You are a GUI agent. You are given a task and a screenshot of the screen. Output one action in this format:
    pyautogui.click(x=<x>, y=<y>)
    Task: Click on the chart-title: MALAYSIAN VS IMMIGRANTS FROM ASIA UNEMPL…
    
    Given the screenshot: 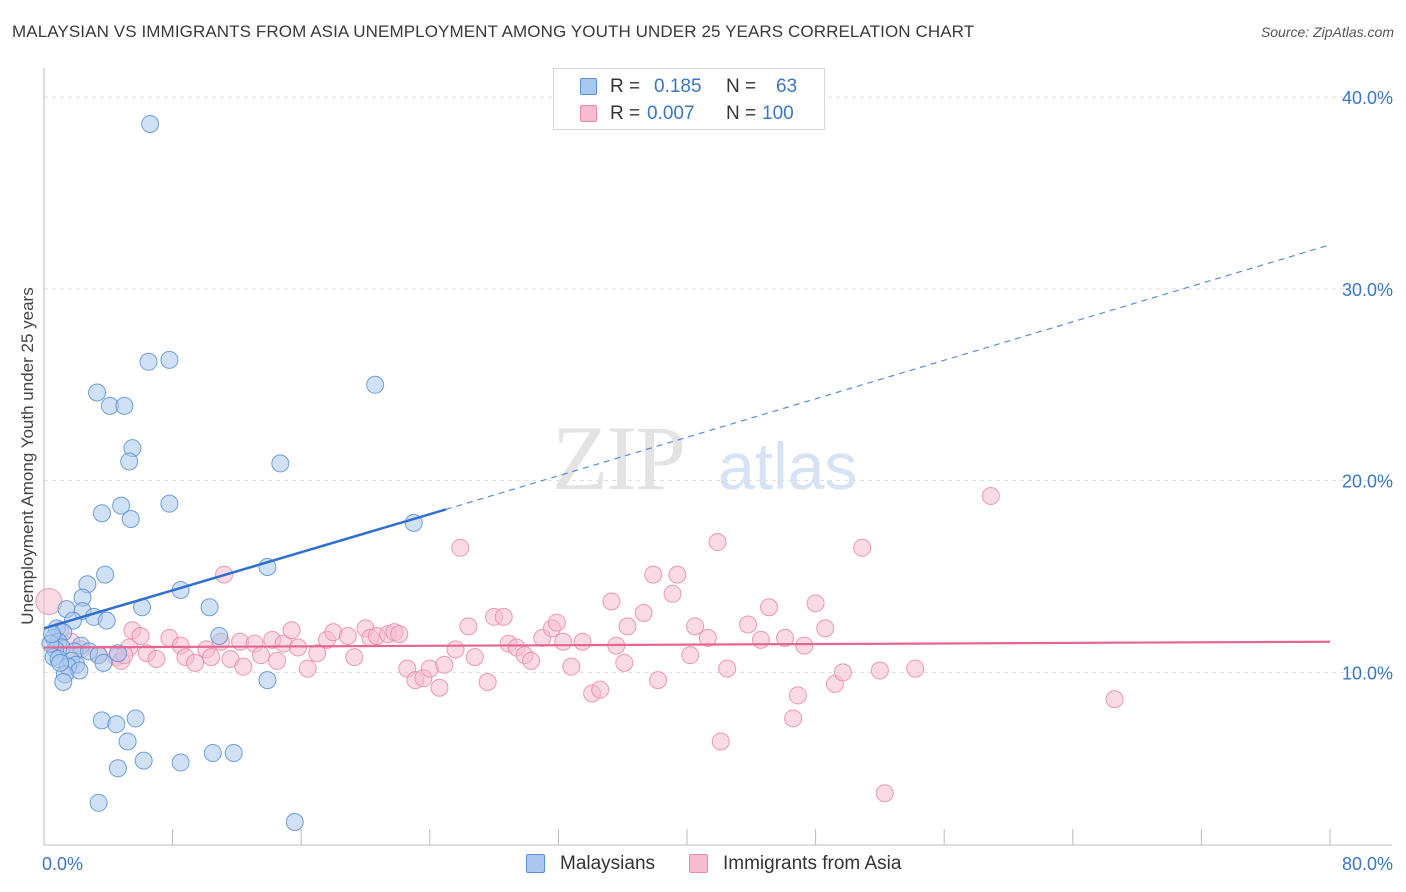 What is the action you would take?
    pyautogui.click(x=493, y=31)
    